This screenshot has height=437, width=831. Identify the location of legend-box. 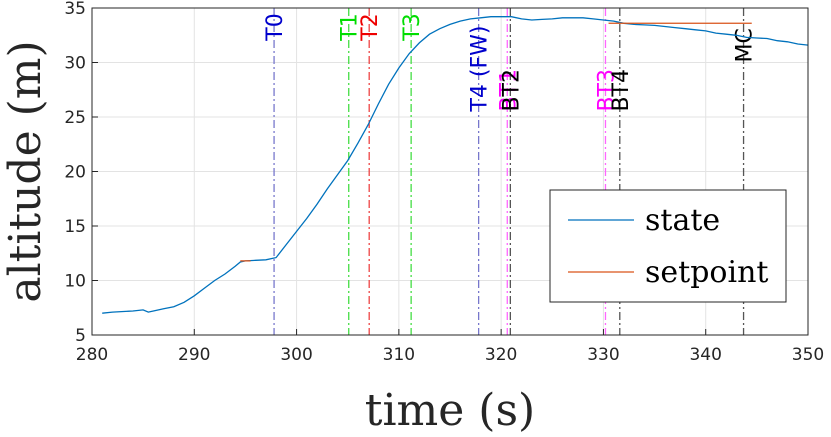
(668, 246).